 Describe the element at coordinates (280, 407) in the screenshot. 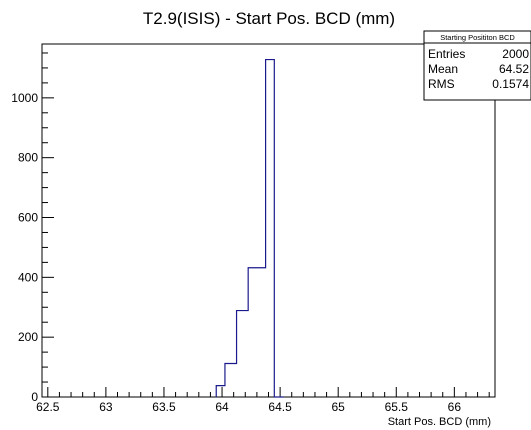

I see `x-tick-label: 64.5` at that location.